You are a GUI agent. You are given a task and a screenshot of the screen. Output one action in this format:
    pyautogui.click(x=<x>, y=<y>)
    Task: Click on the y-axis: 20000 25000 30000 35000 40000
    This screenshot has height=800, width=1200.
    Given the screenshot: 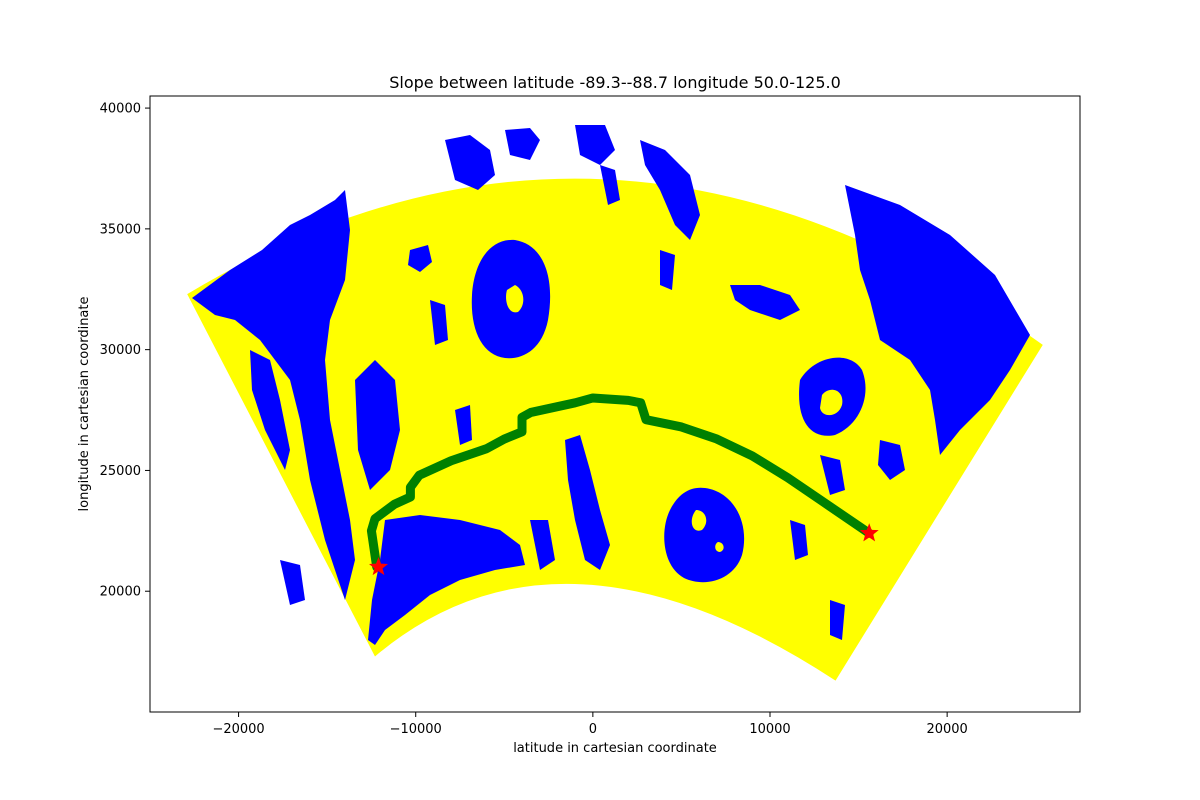 What is the action you would take?
    pyautogui.click(x=125, y=351)
    